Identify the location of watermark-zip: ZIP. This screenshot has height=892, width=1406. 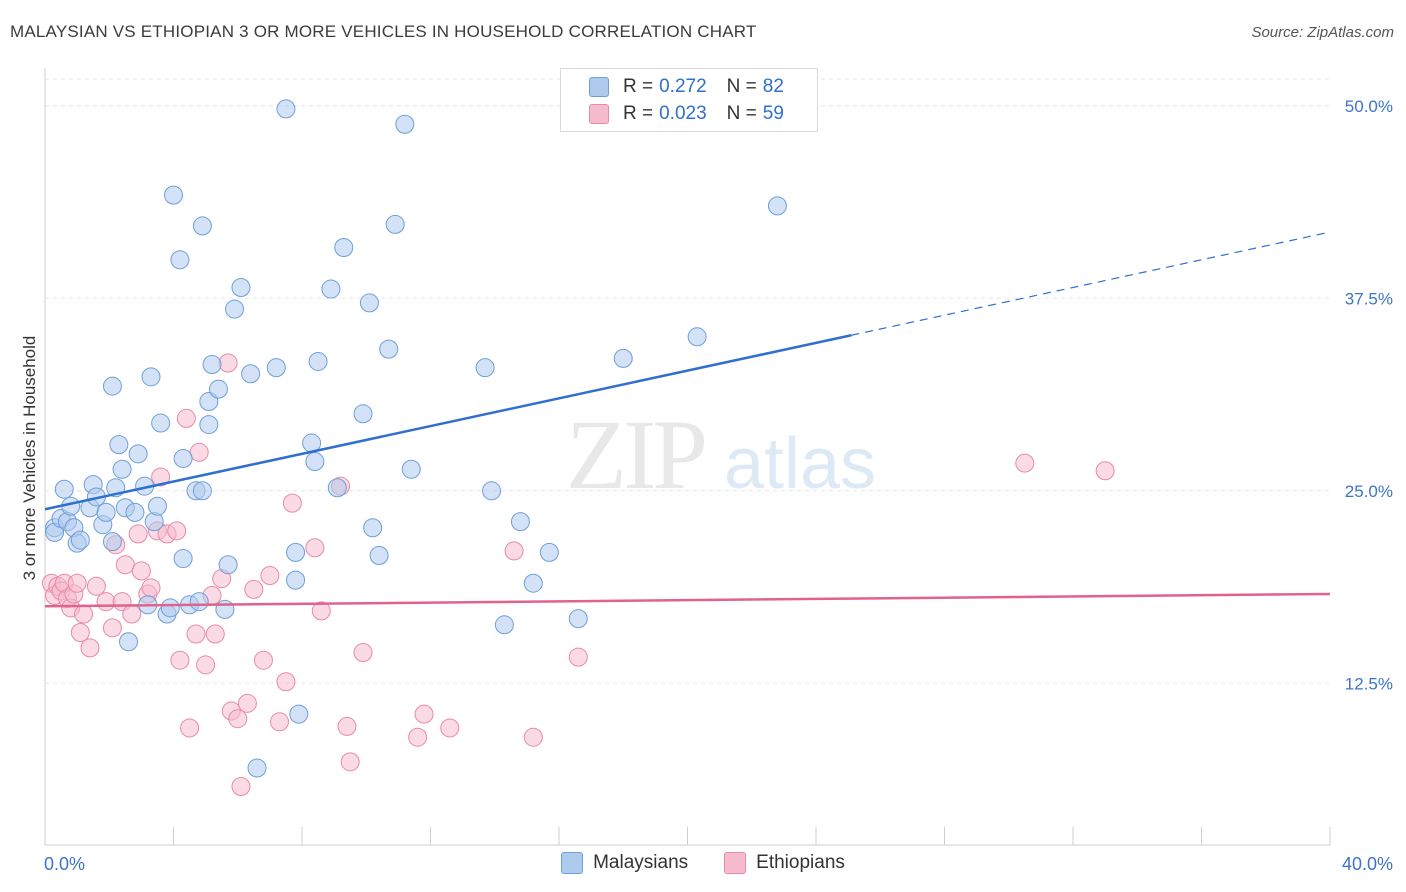
(635, 454).